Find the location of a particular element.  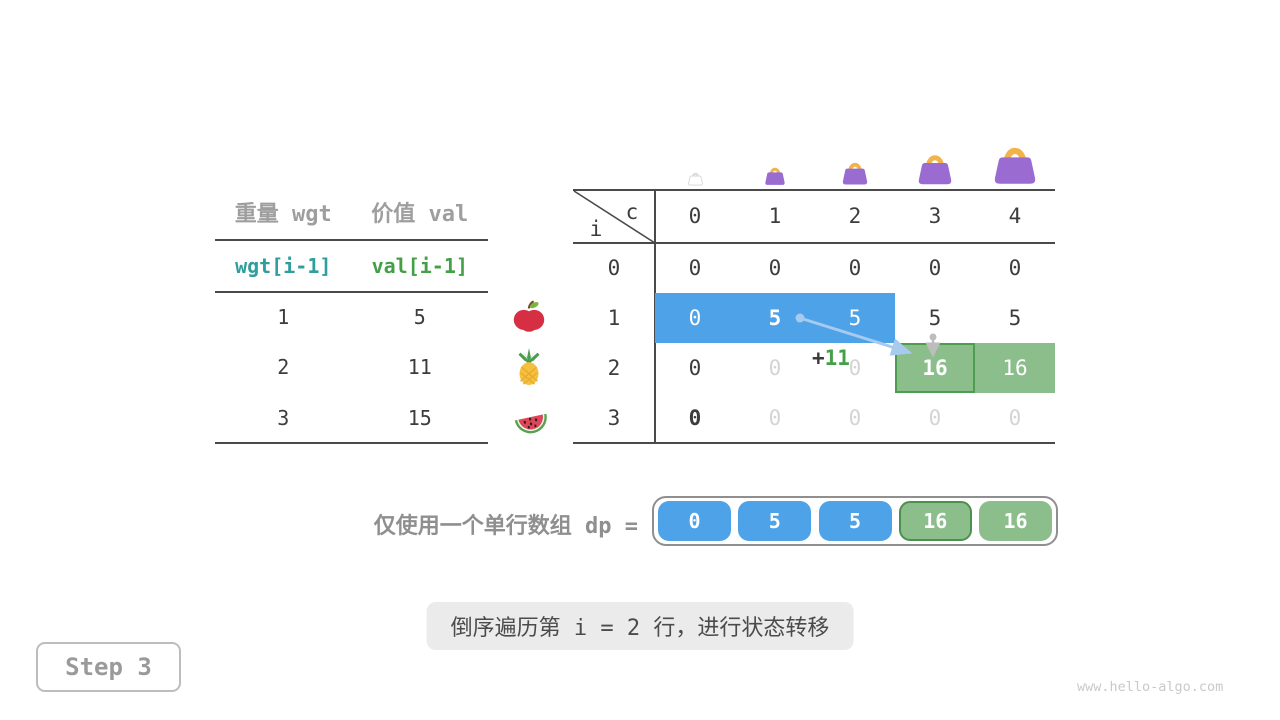

watermelon-icon is located at coordinates (531, 419).